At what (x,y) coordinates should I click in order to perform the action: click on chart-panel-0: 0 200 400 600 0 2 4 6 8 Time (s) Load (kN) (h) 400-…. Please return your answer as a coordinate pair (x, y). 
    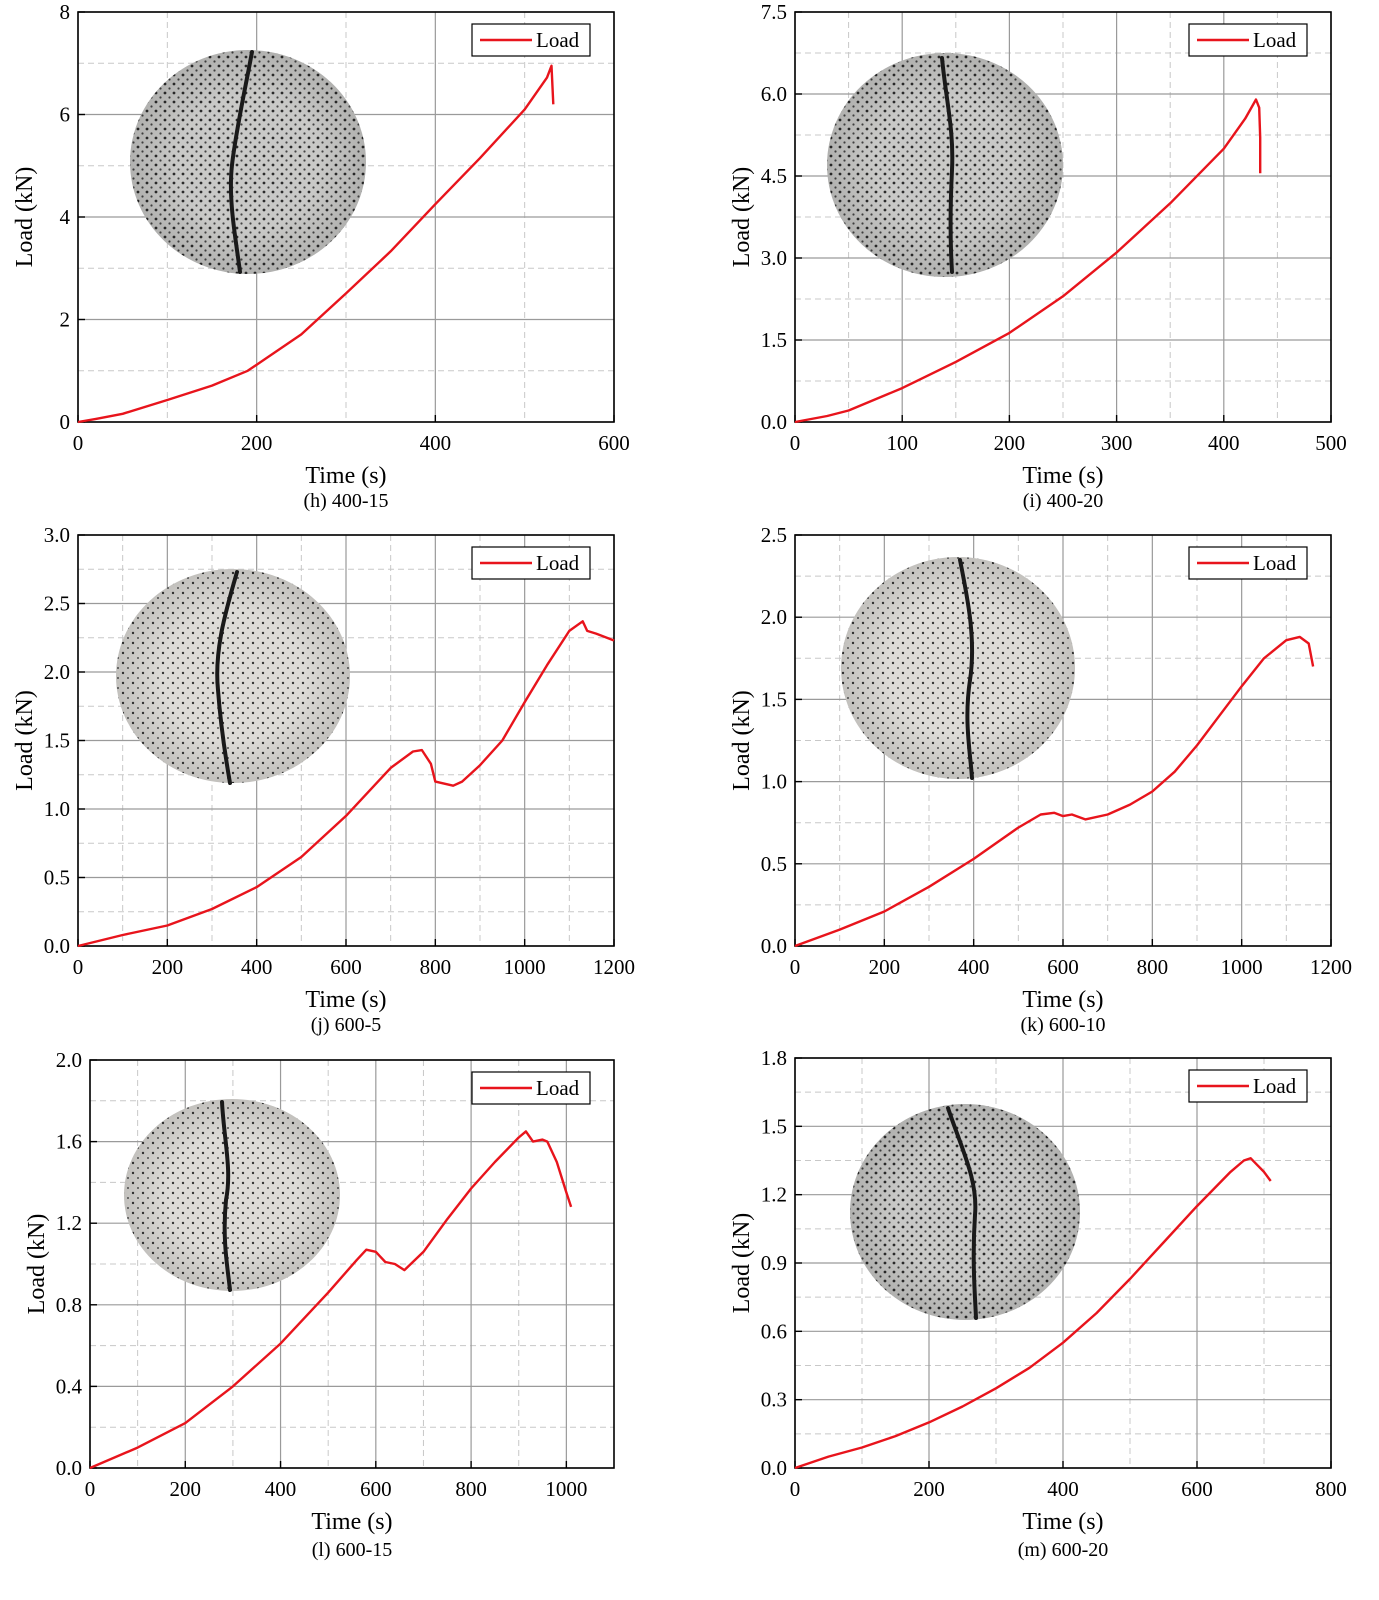
    Looking at the image, I should click on (321, 256).